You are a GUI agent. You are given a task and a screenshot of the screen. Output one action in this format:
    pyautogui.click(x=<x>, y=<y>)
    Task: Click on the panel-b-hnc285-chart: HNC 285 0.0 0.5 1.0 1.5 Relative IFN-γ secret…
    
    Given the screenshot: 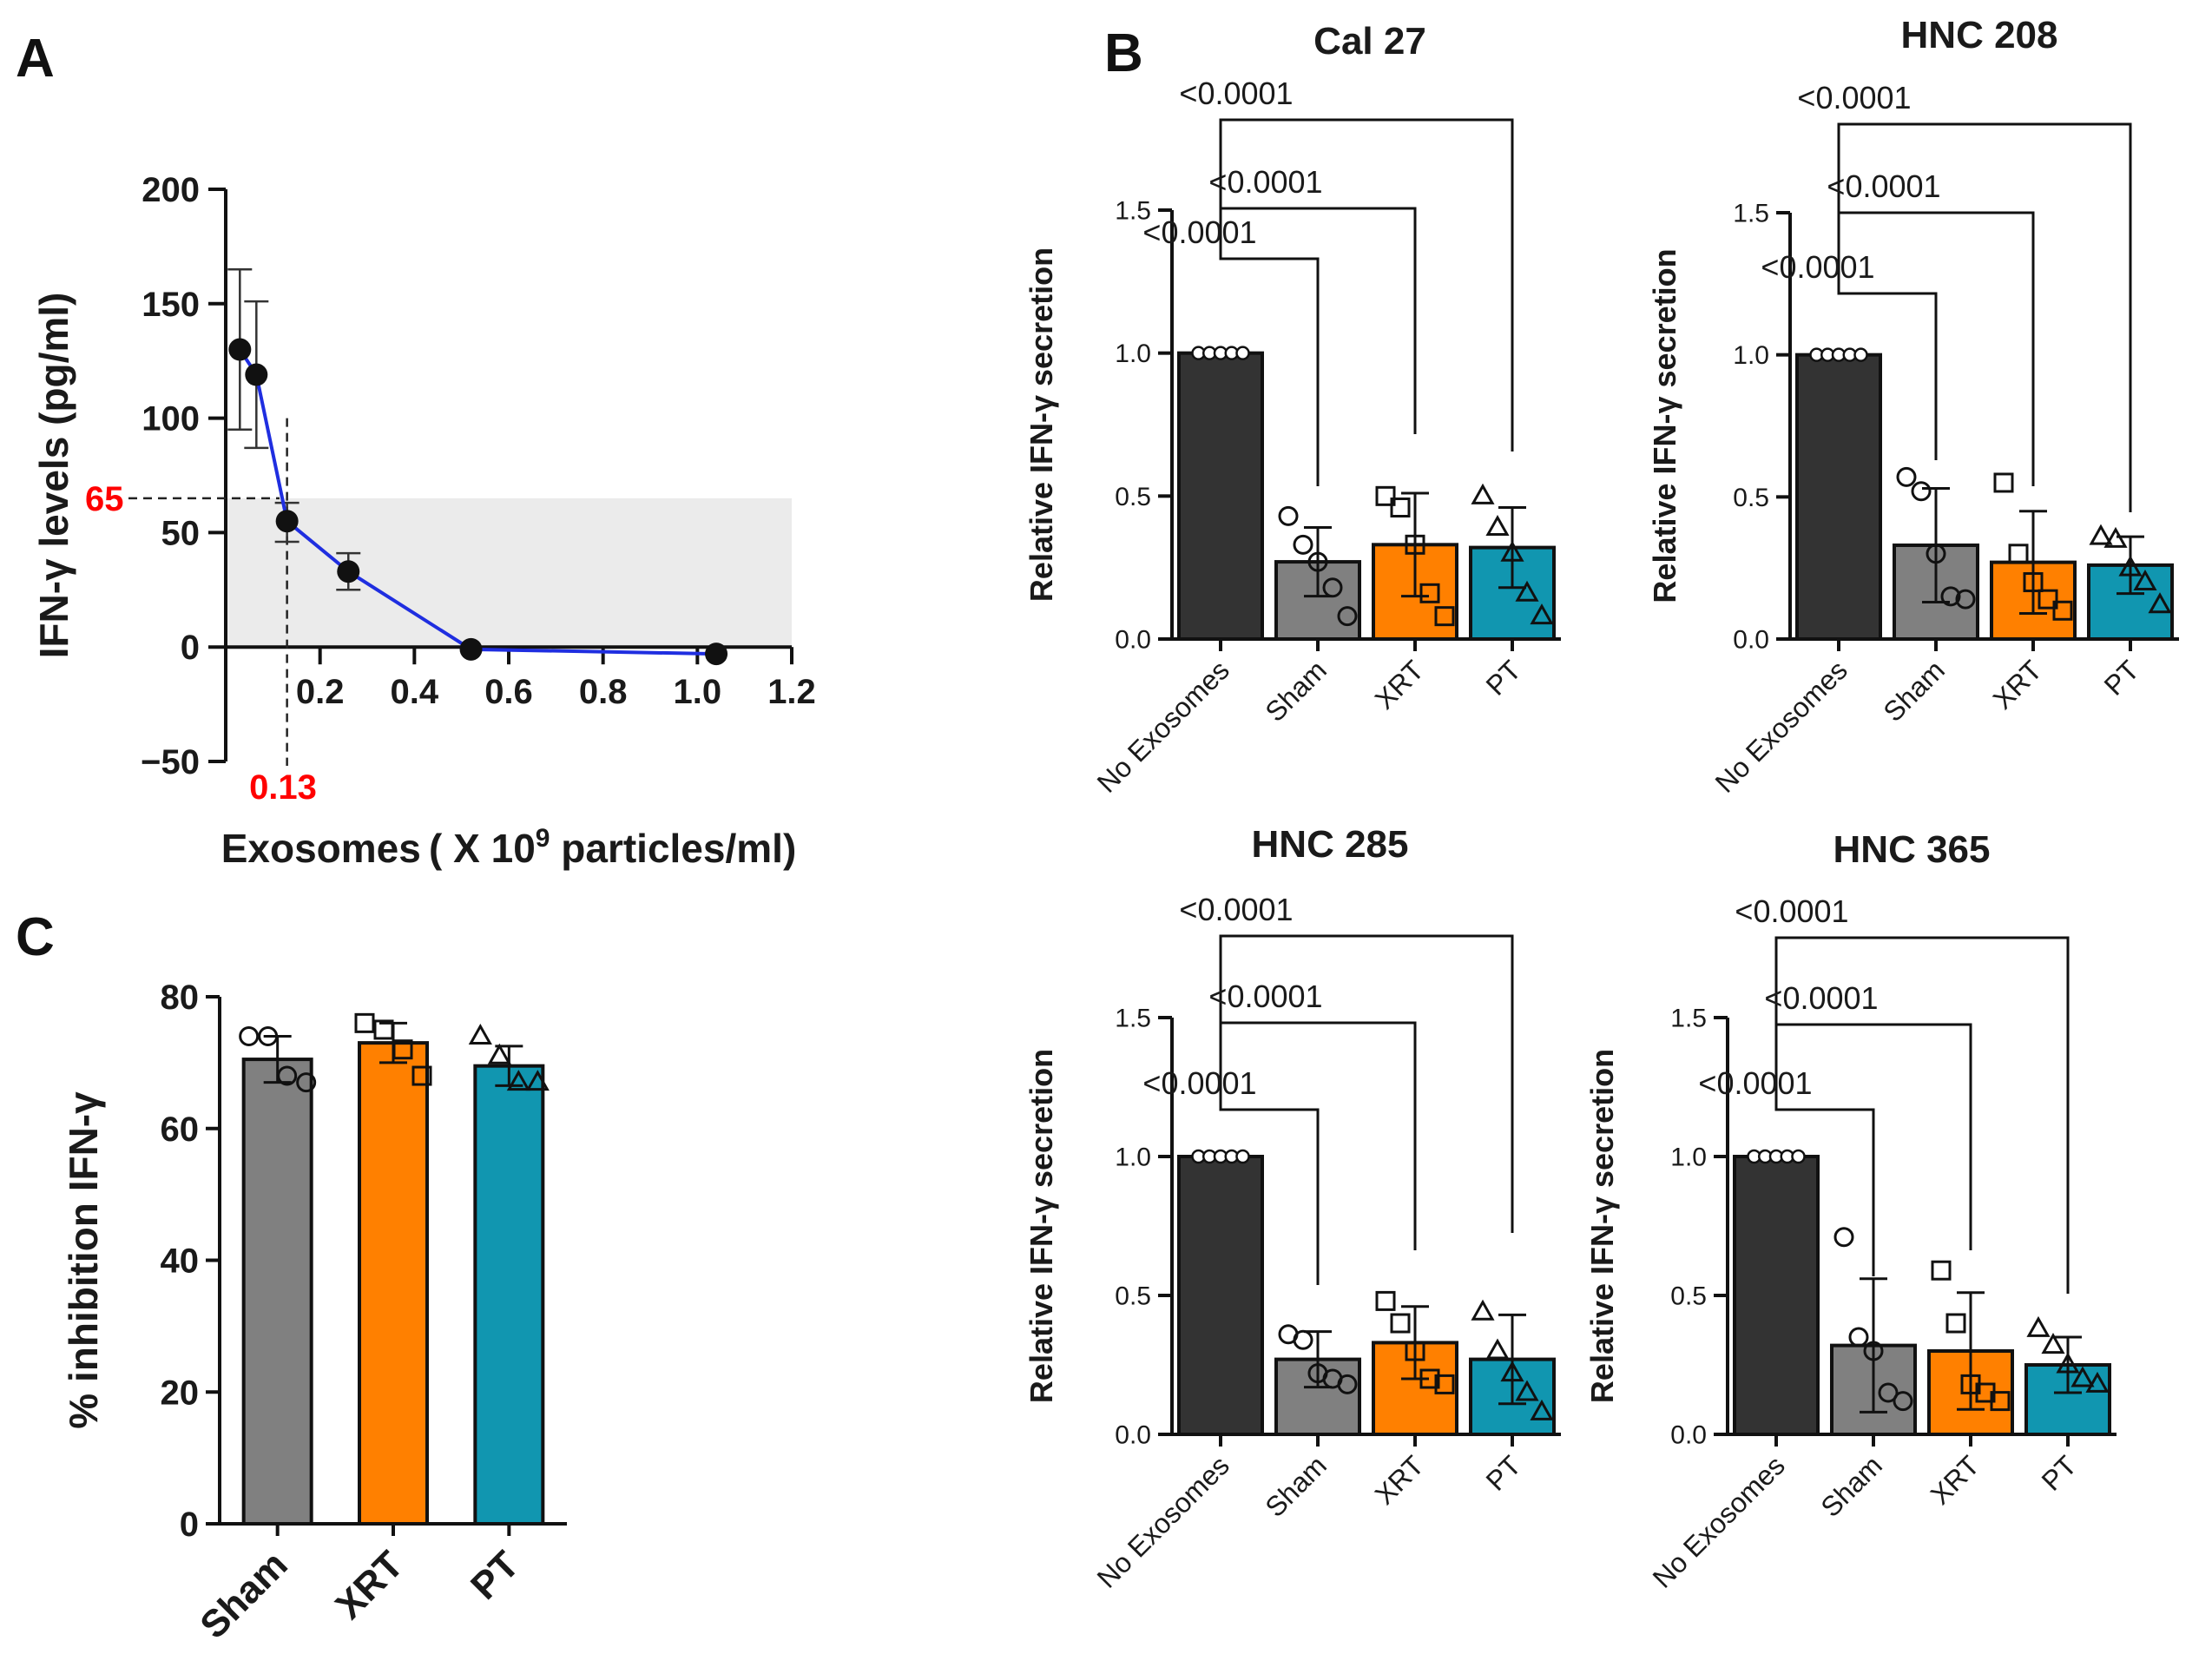 What is the action you would take?
    pyautogui.click(x=1292, y=1208)
    